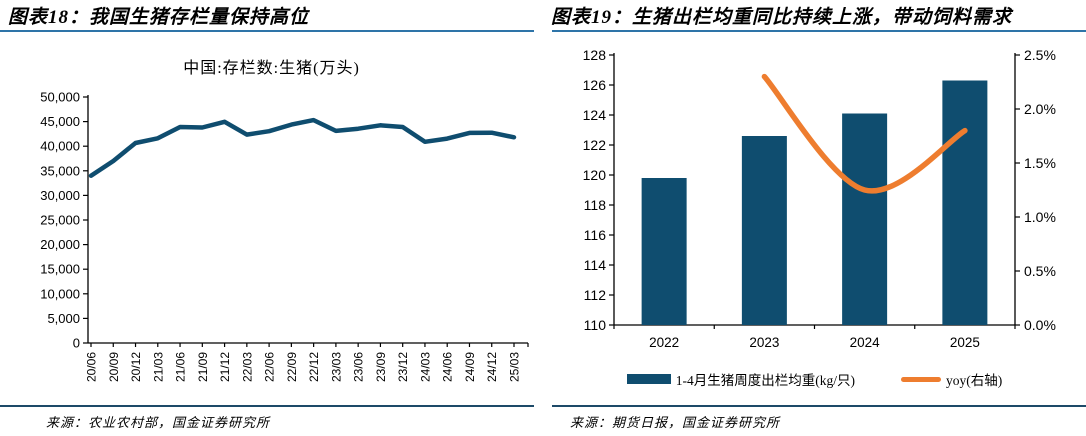  Describe the element at coordinates (1040, 271) in the screenshot. I see `svg-text: 0.5%` at that location.